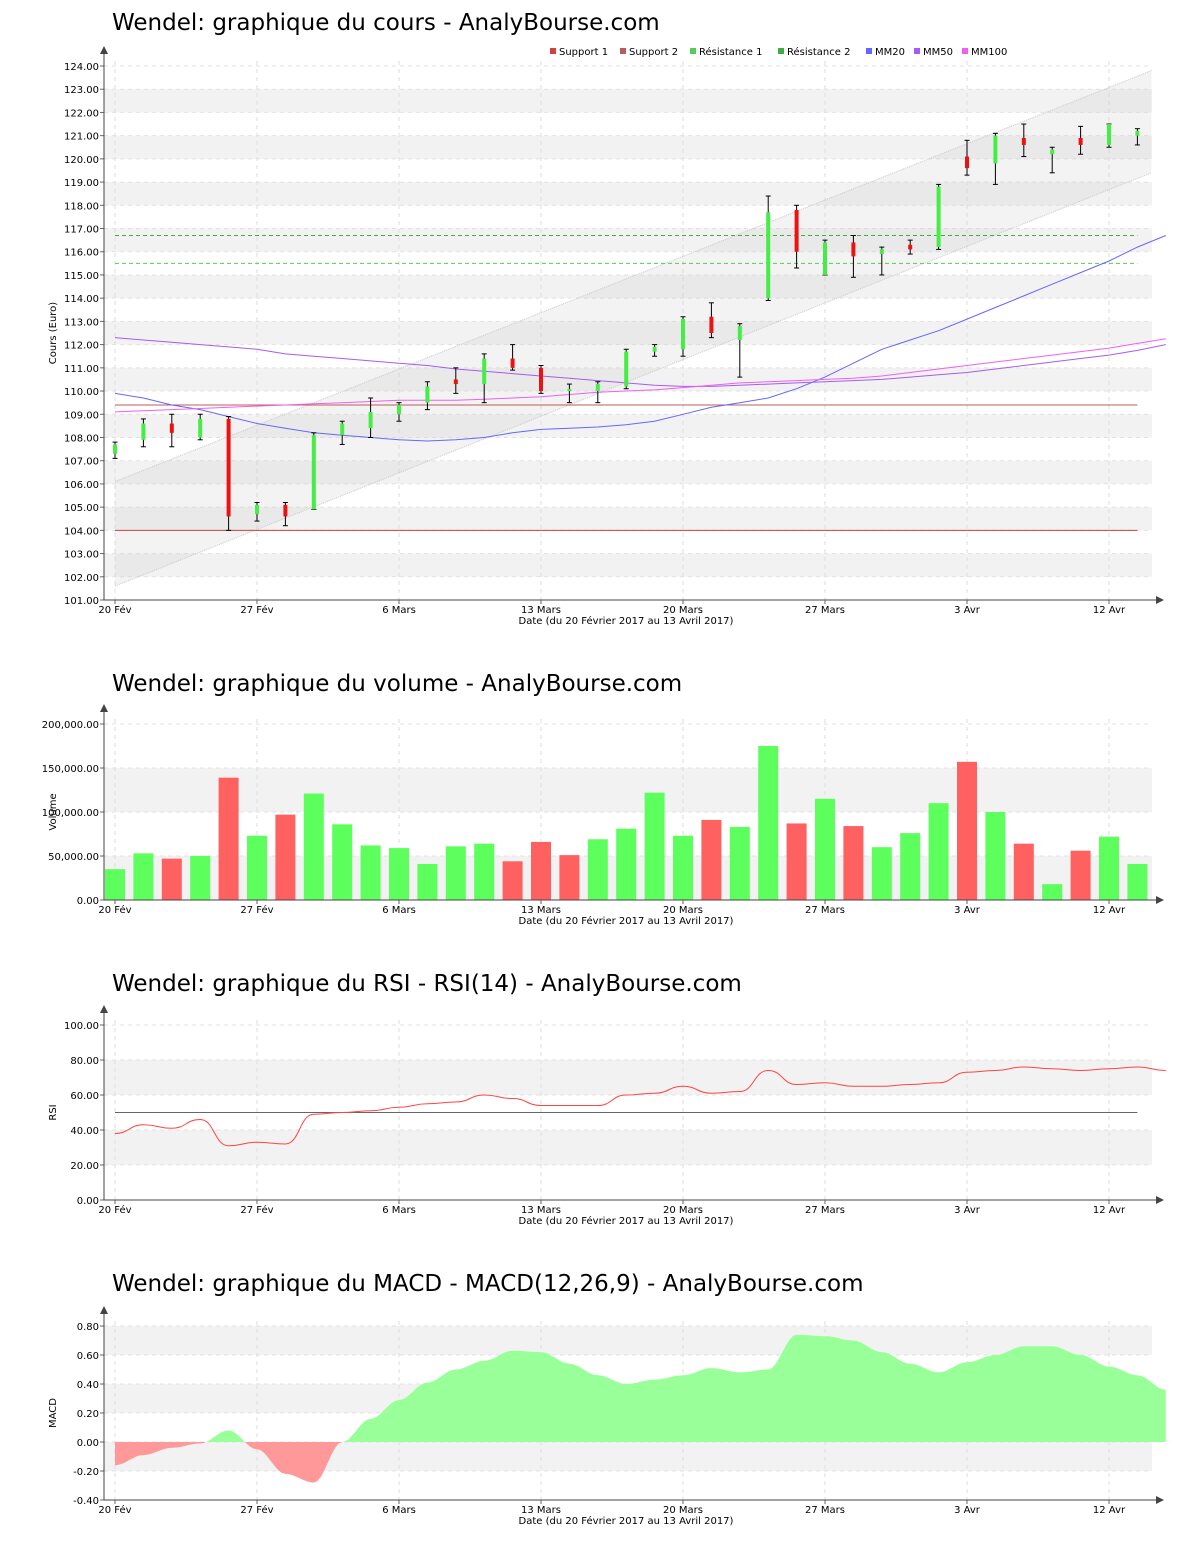 Image resolution: width=1200 pixels, height=1550 pixels. Describe the element at coordinates (81, 346) in the screenshot. I see `y-tick-label: 112.00` at that location.